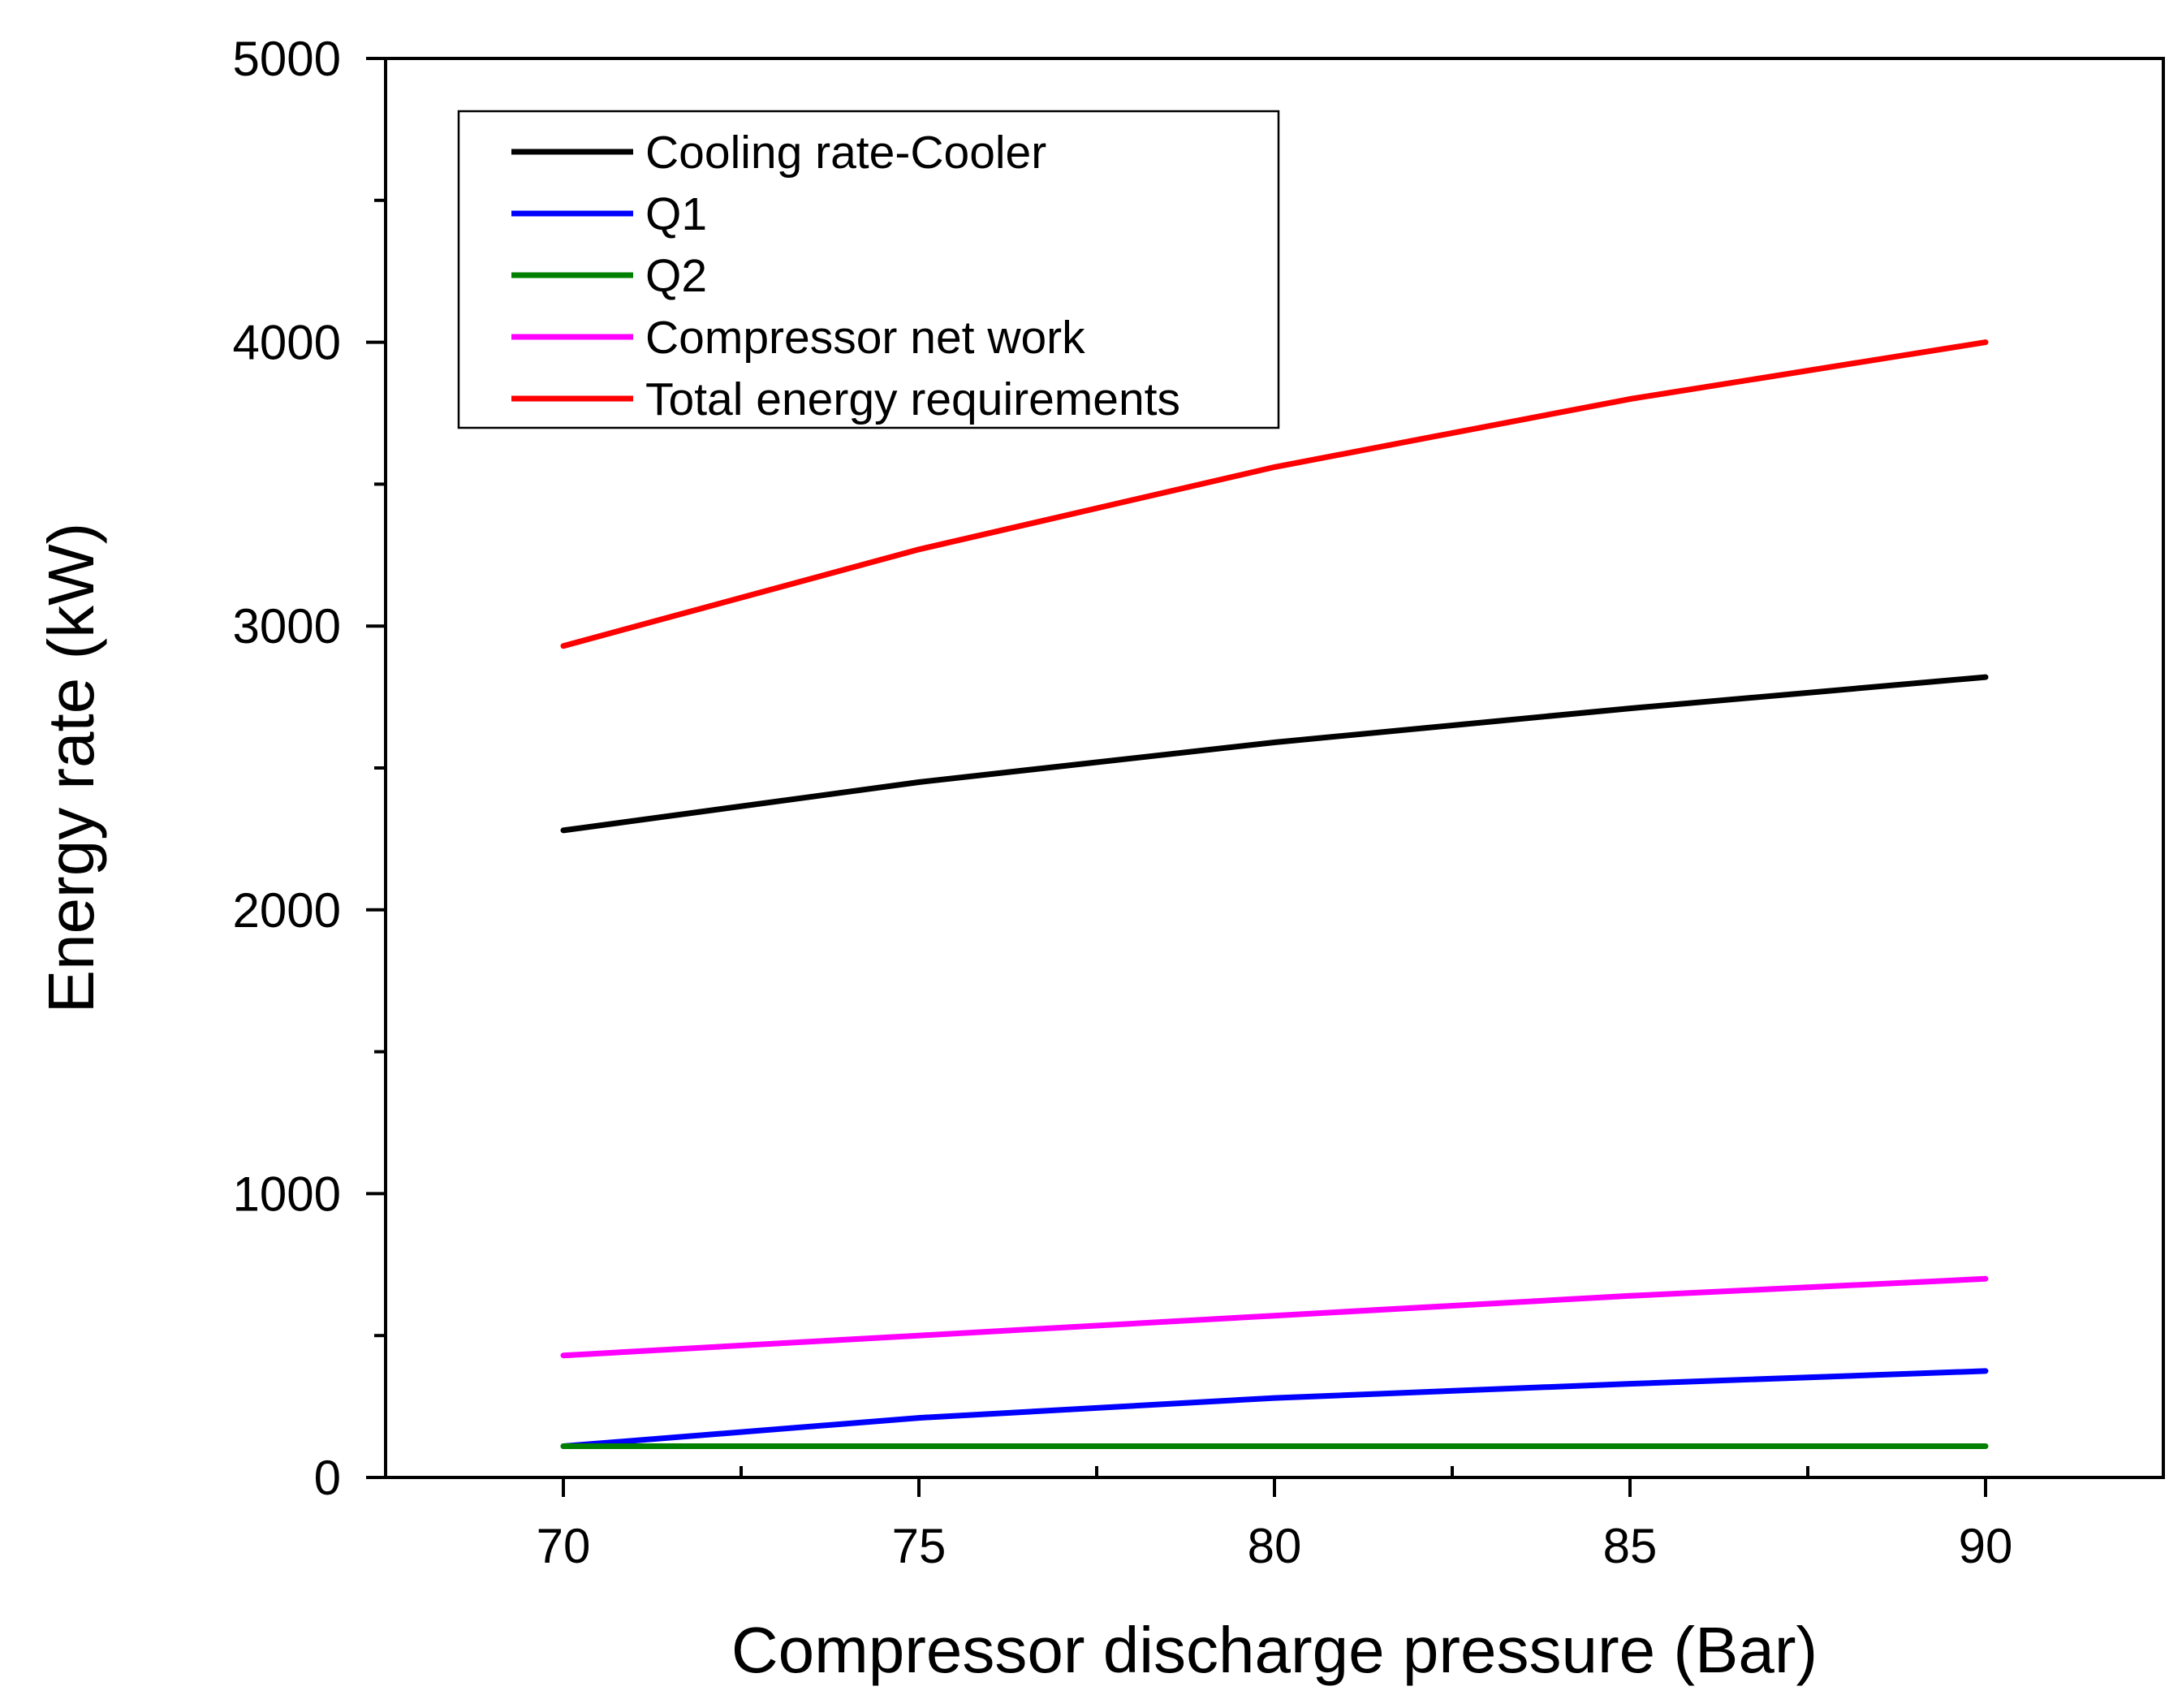 This screenshot has width=2182, height=1708. I want to click on legend-box, so click(868, 269).